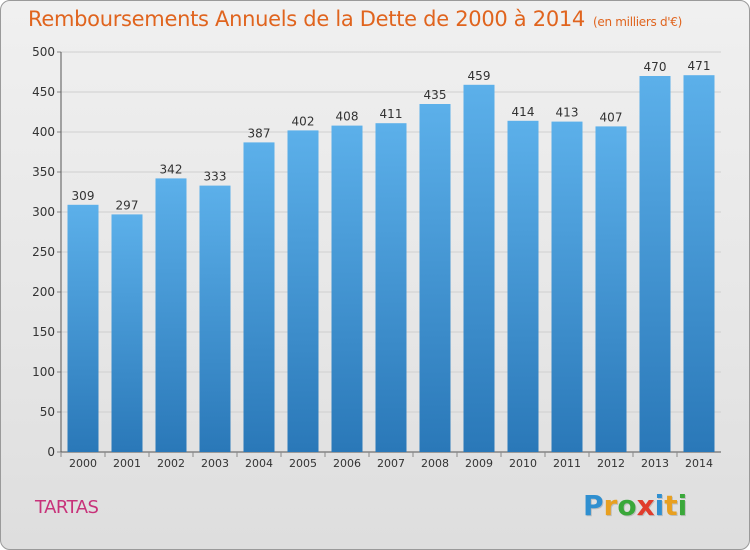 This screenshot has height=550, width=750. Describe the element at coordinates (435, 95) in the screenshot. I see `data-label: 435` at that location.